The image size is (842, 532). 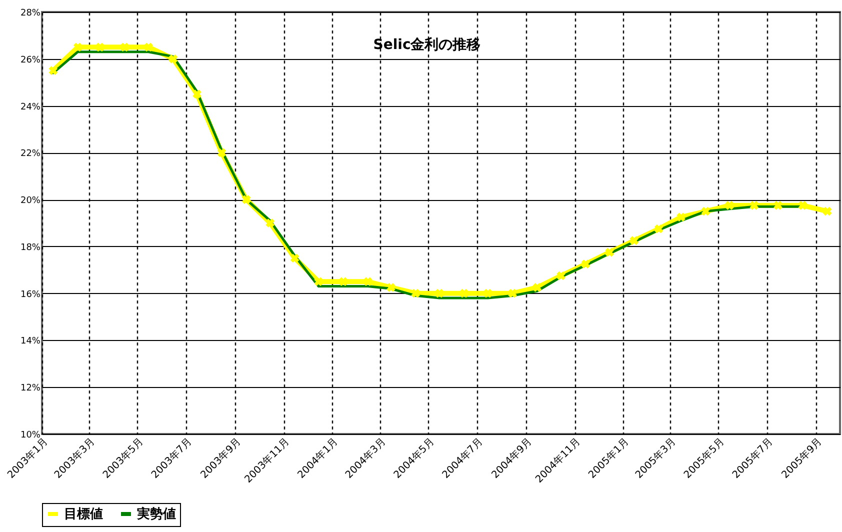 What do you see at coordinates (83, 514) in the screenshot?
I see `legend-label: 目標値` at bounding box center [83, 514].